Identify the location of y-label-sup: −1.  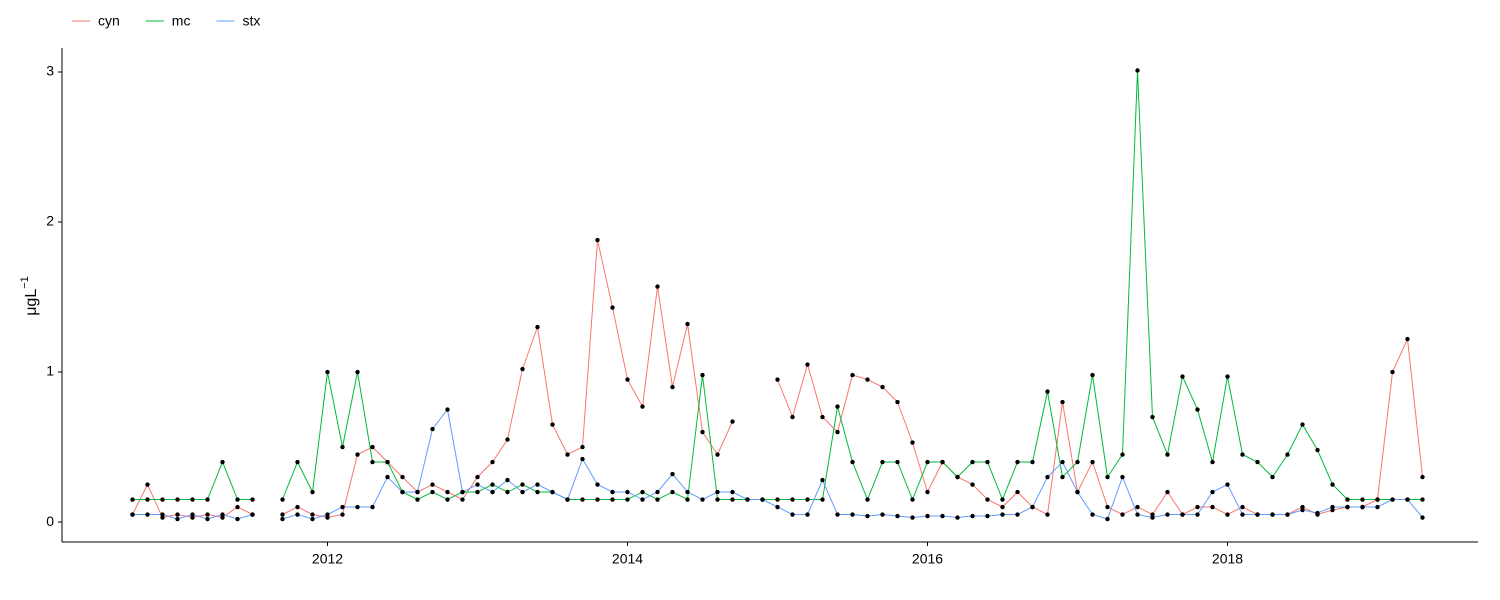
(25, 282).